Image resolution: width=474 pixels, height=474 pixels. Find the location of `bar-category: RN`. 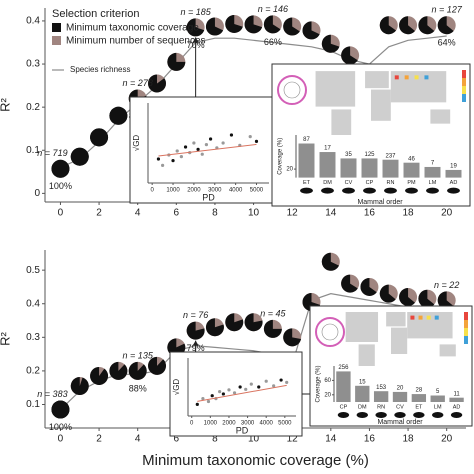

bar-category: RN is located at coordinates (391, 183).